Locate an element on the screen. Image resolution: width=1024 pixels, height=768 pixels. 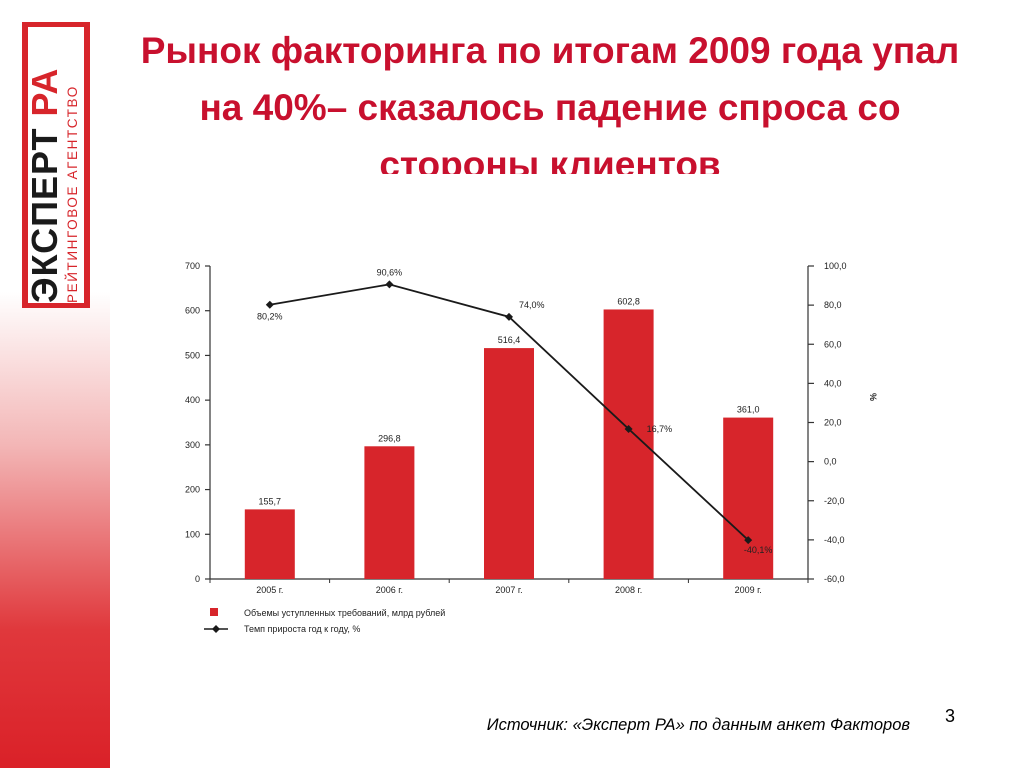
bar-value-label: 602,8 is located at coordinates (628, 301).